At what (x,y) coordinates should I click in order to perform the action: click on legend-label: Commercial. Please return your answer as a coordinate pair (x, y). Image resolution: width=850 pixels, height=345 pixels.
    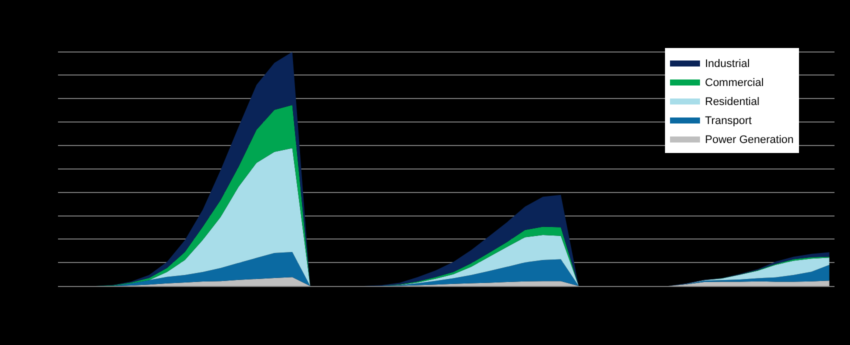
    Looking at the image, I should click on (734, 82).